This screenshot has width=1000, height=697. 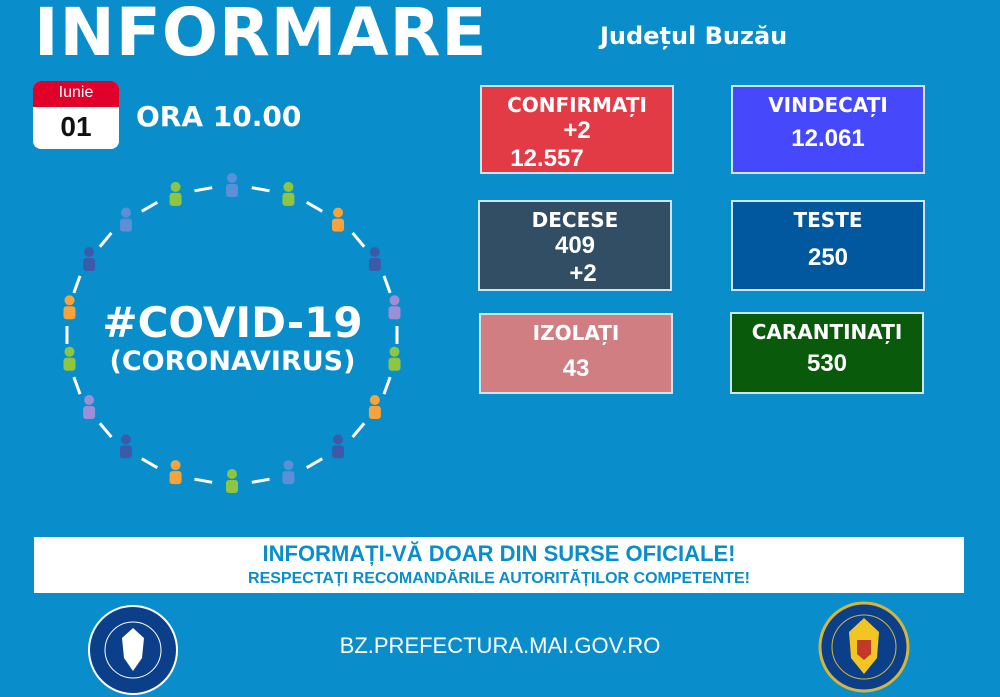 What do you see at coordinates (694, 36) in the screenshot?
I see `county-name: Județul Buzău` at bounding box center [694, 36].